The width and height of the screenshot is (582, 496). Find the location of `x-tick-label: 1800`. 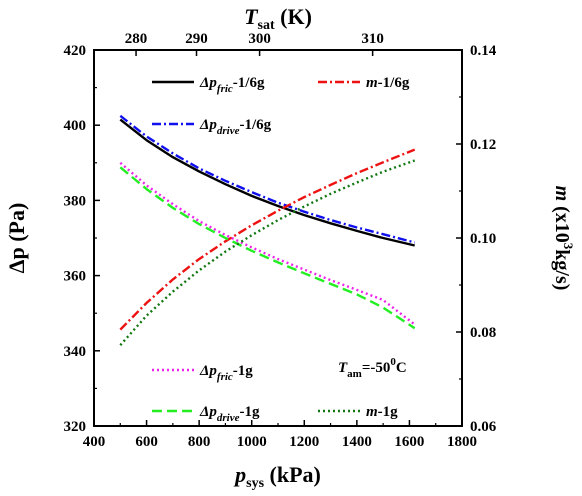

x-tick-label: 1800 is located at coordinates (462, 442).